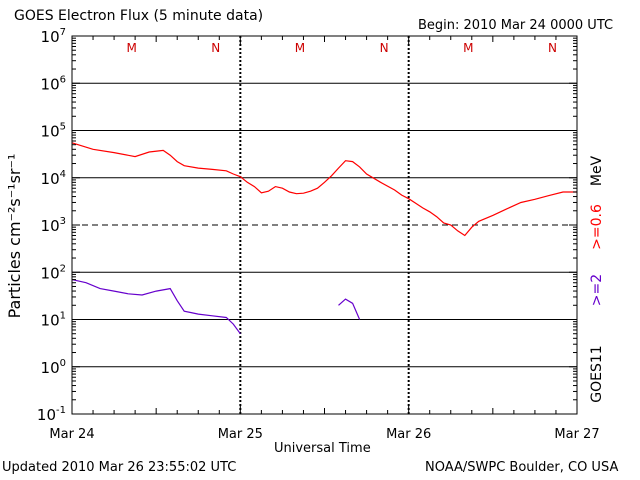 The width and height of the screenshot is (640, 480). What do you see at coordinates (240, 434) in the screenshot?
I see `x-tick-label: Mar 25` at bounding box center [240, 434].